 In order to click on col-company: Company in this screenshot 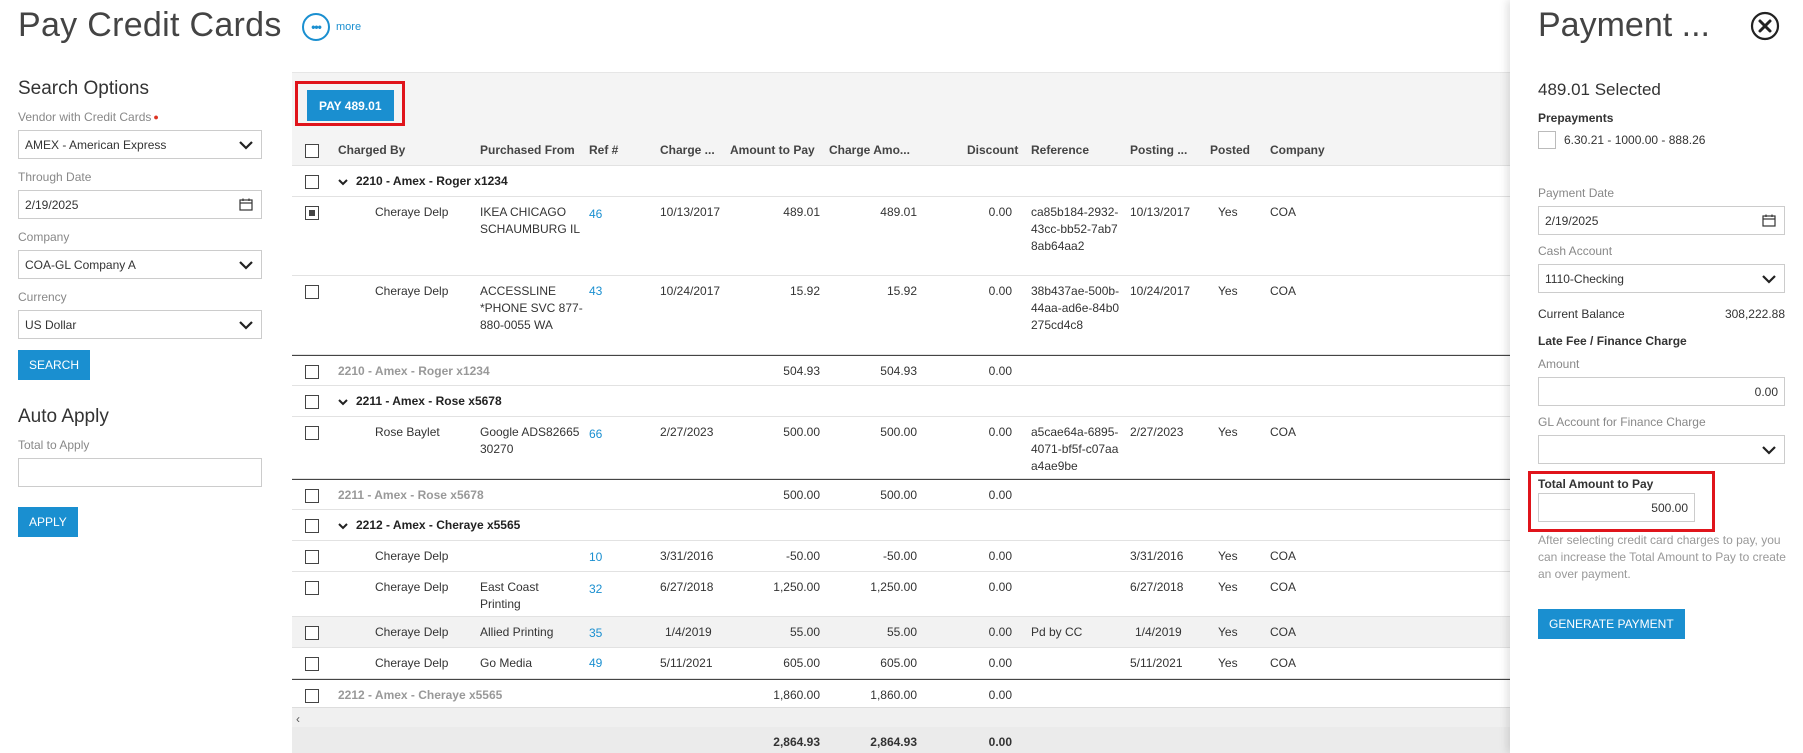, I will do `click(1297, 150)`.